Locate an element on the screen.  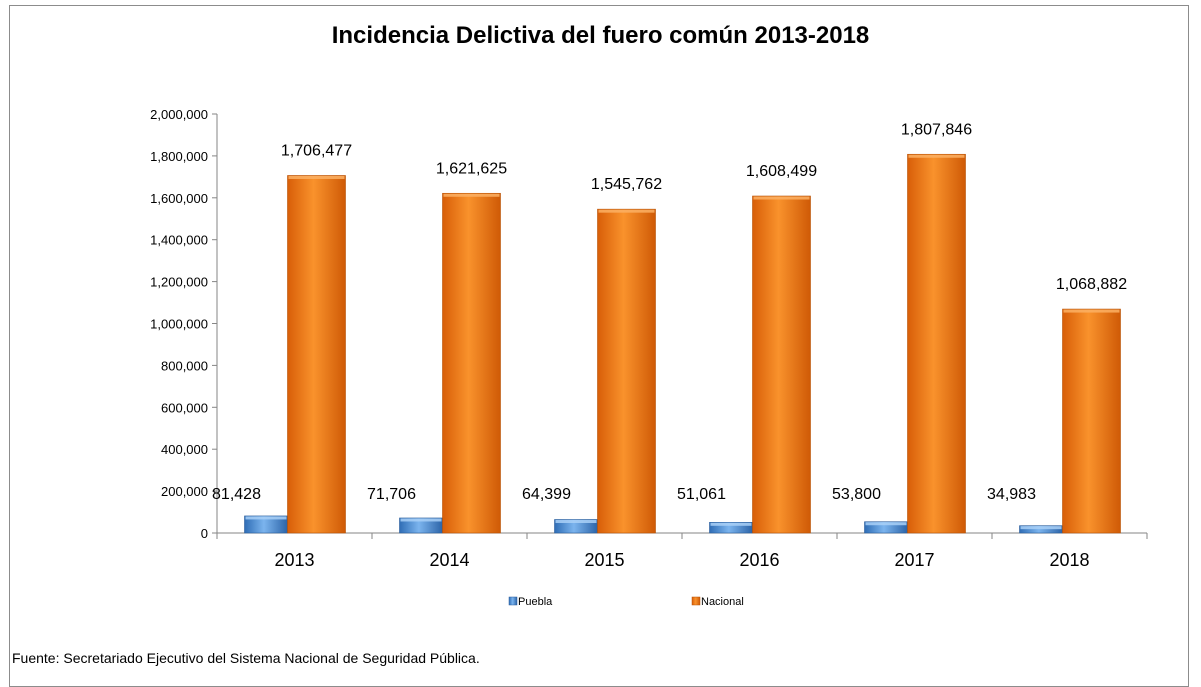
y-tick-label: 0 is located at coordinates (204, 533).